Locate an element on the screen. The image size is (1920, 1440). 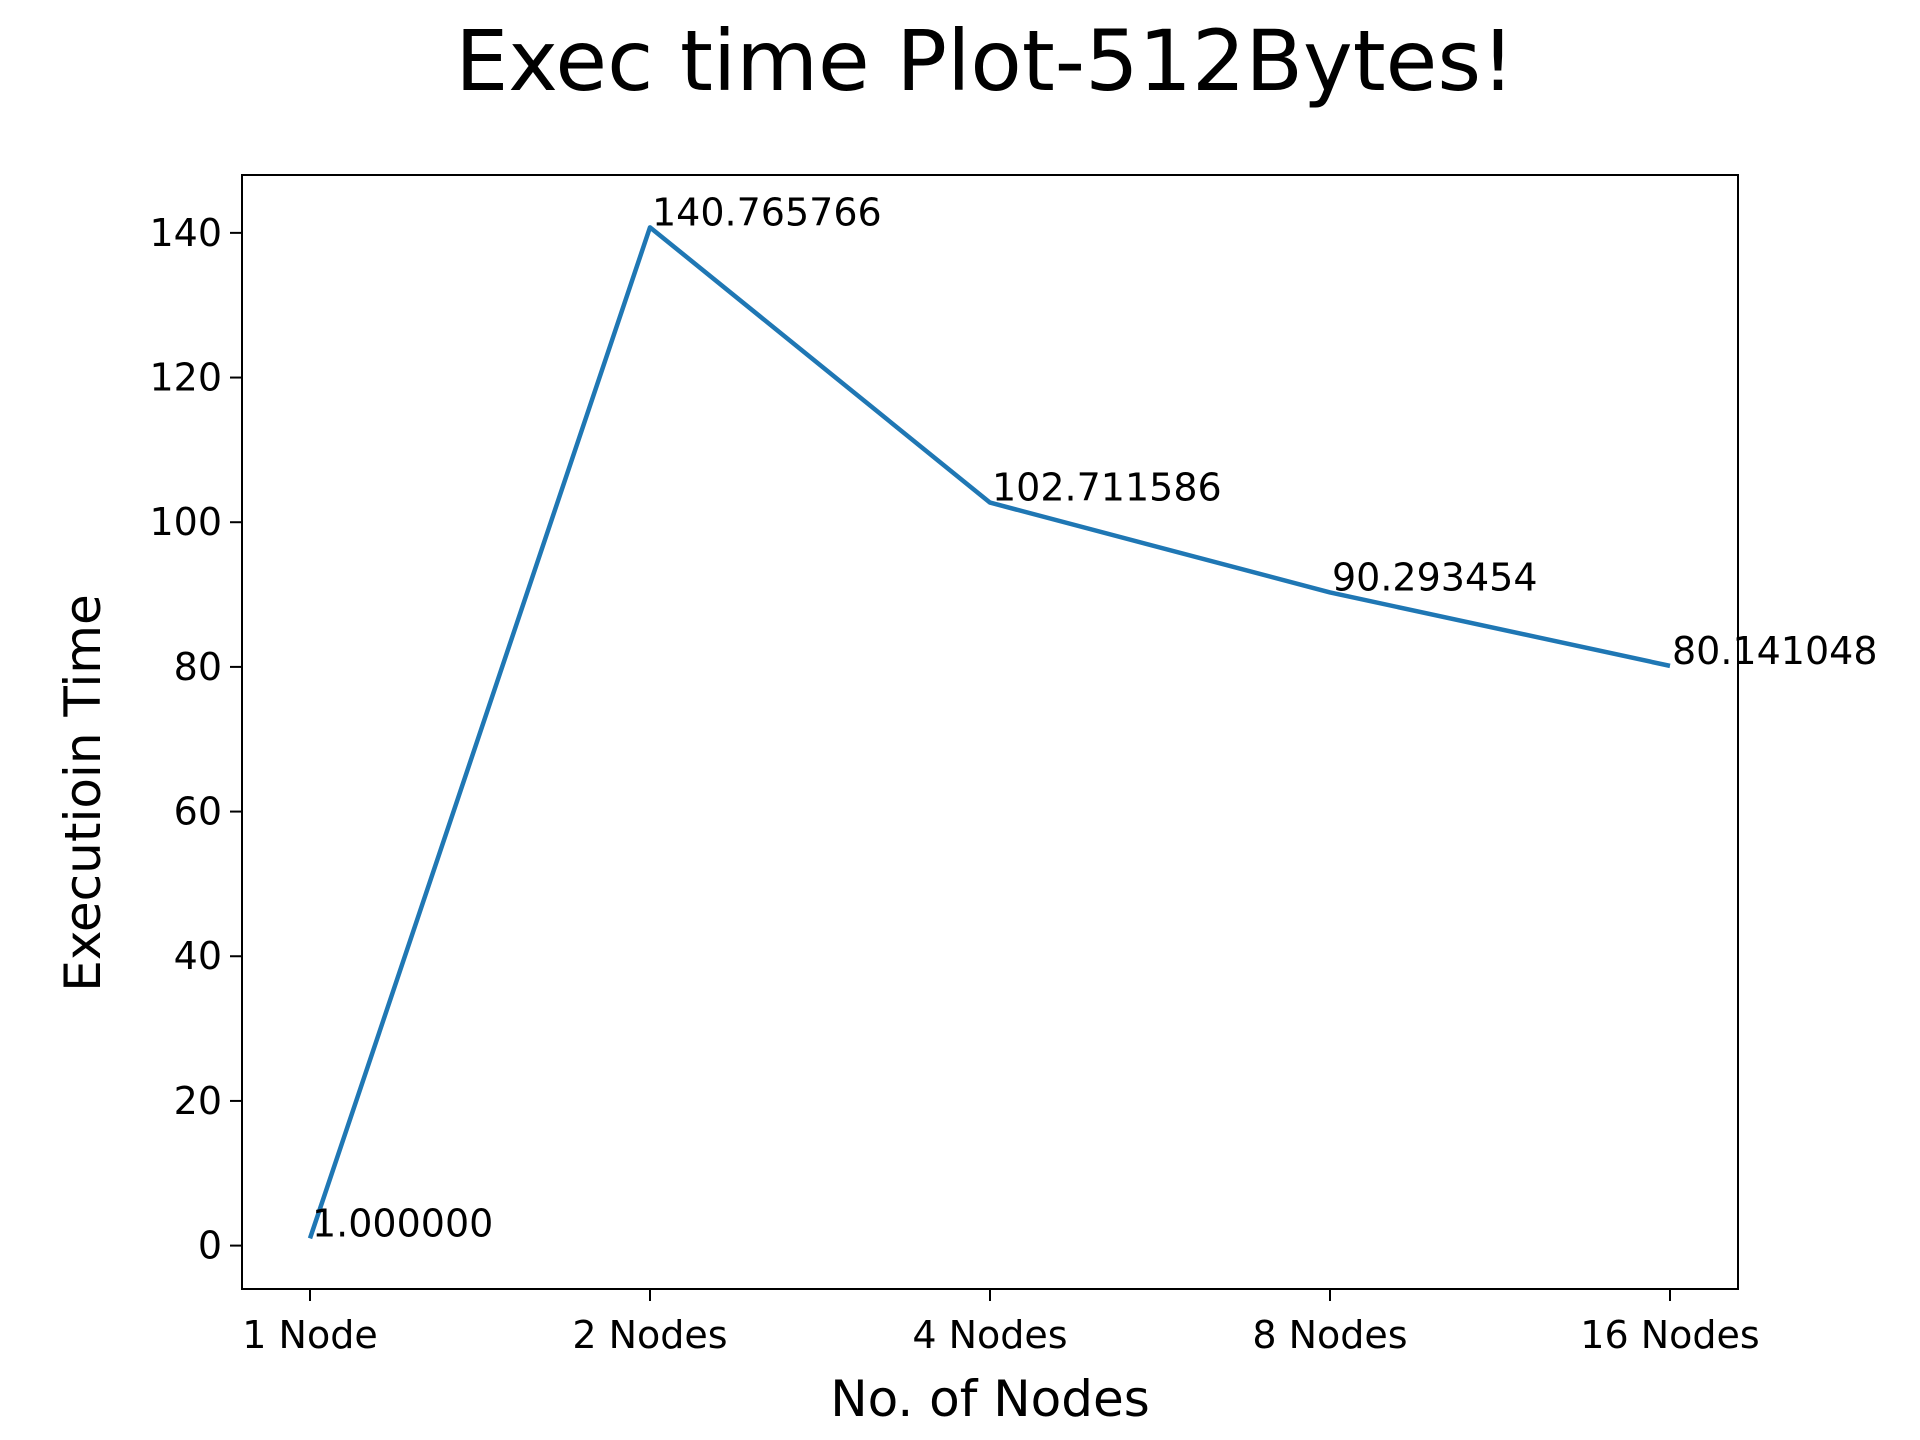
data-label: 80.141048 is located at coordinates (1775, 651).